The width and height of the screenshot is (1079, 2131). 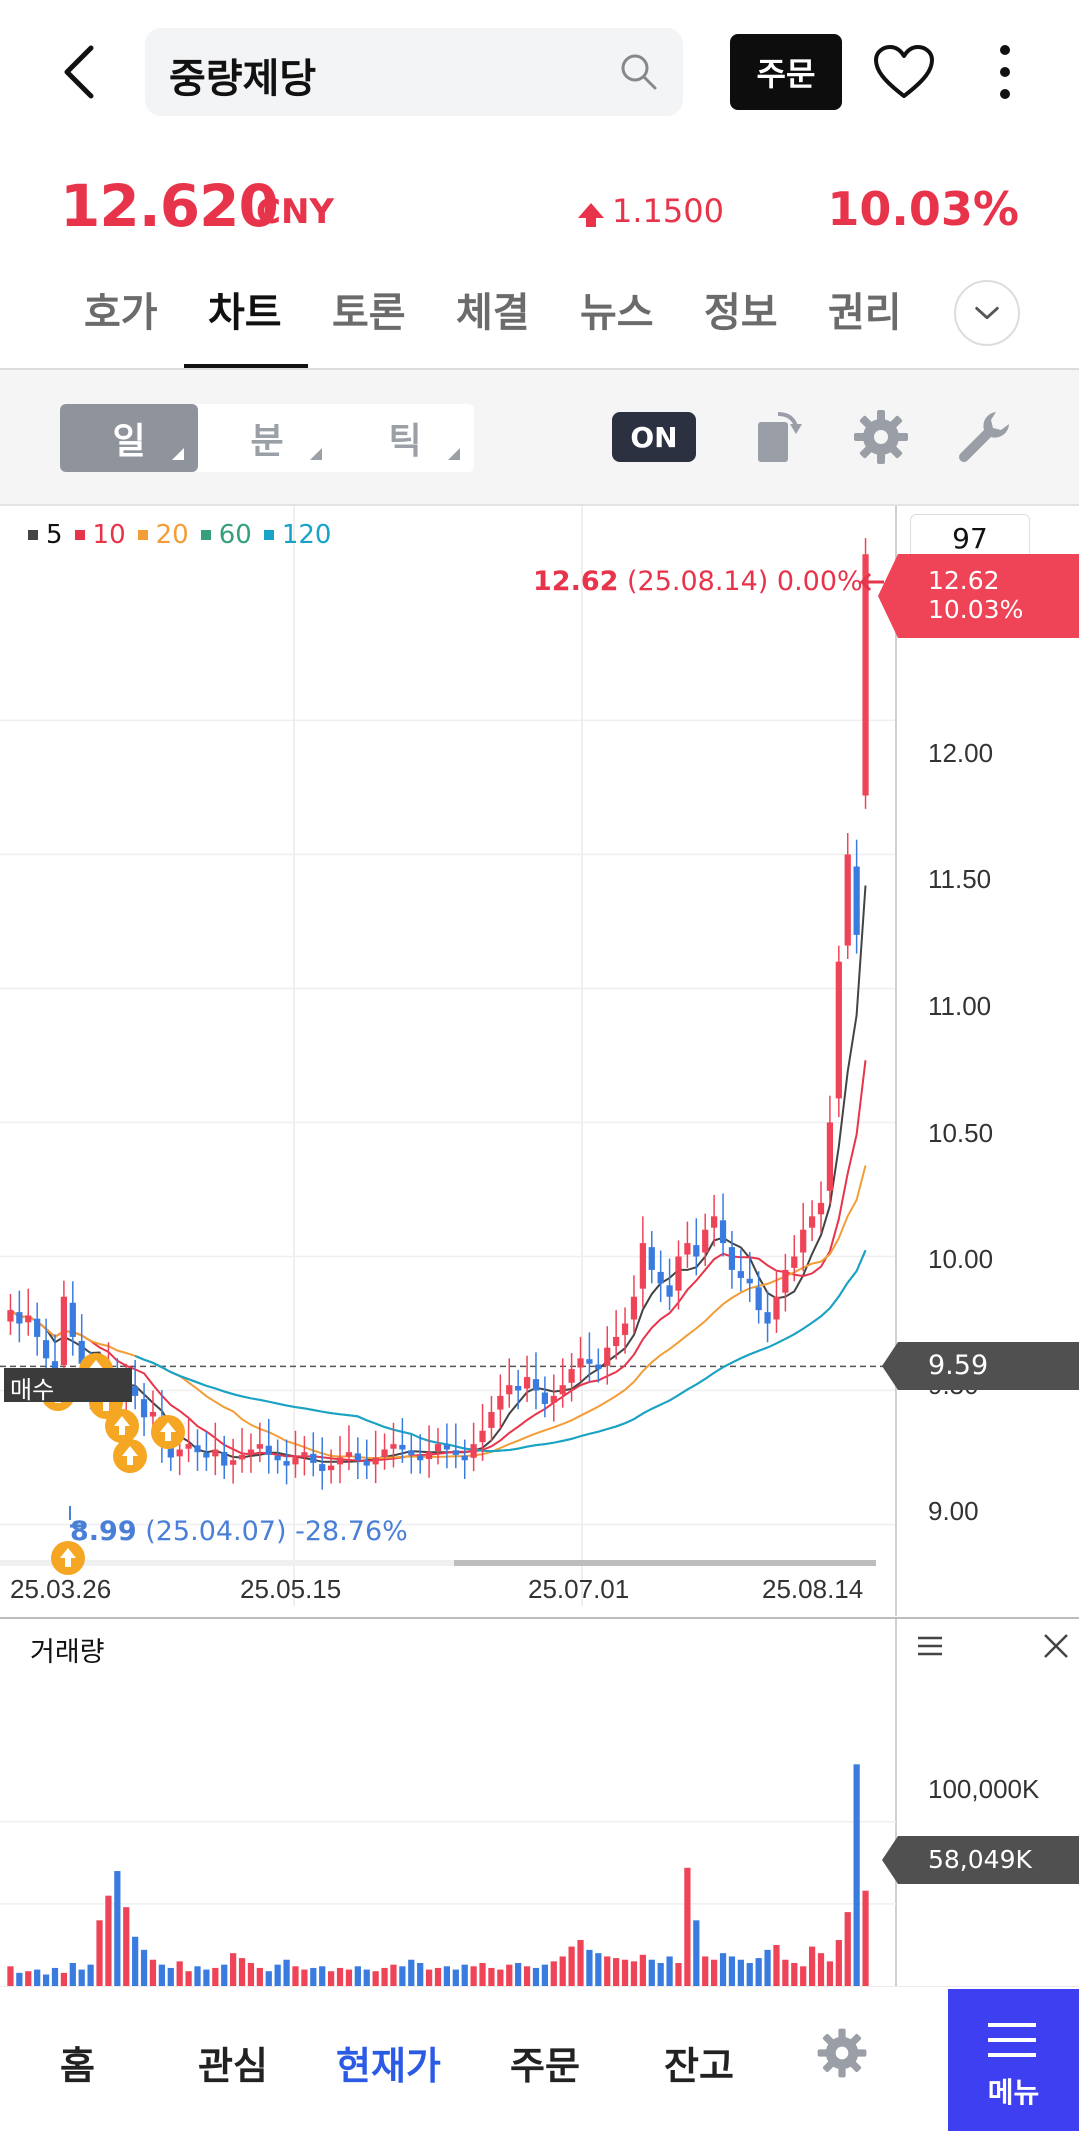 What do you see at coordinates (654, 437) in the screenshot?
I see `on-toggle: ON` at bounding box center [654, 437].